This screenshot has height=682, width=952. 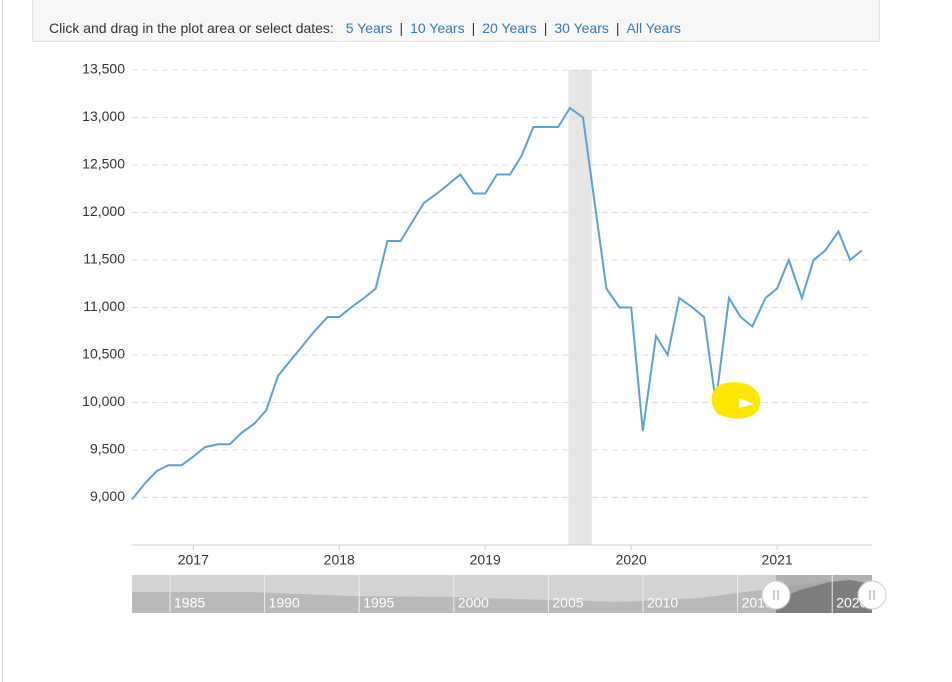 I want to click on highlight-mark, so click(x=746, y=403).